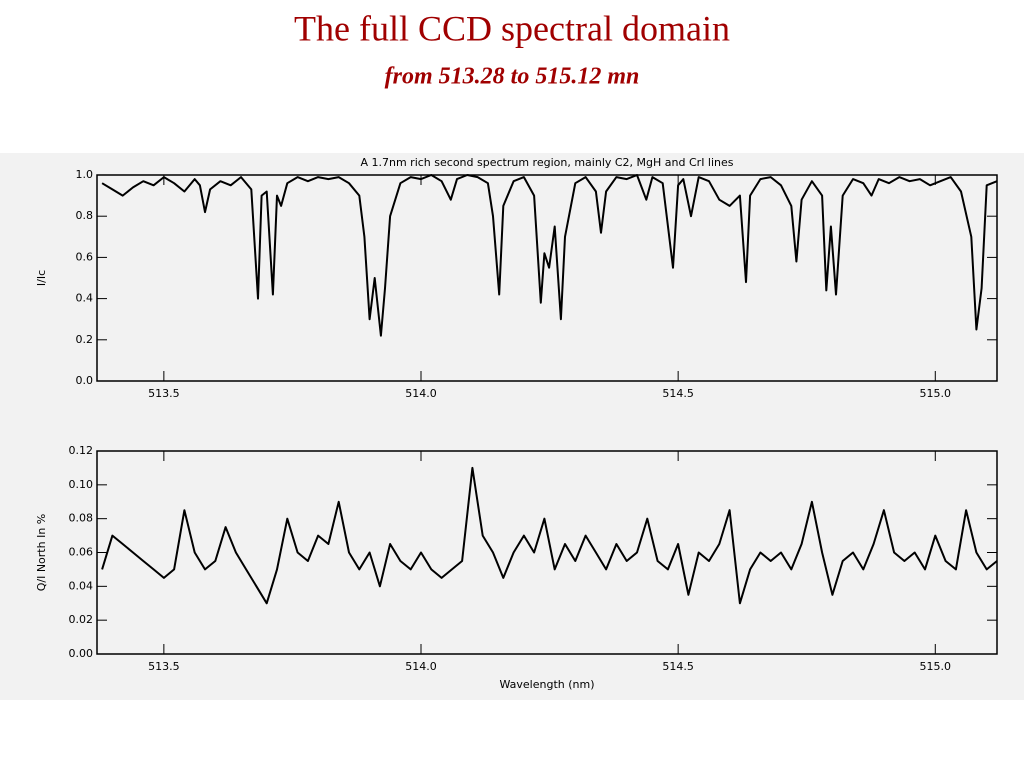 The width and height of the screenshot is (1024, 768). Describe the element at coordinates (81, 653) in the screenshot. I see `y-tick-label: 0.00` at that location.